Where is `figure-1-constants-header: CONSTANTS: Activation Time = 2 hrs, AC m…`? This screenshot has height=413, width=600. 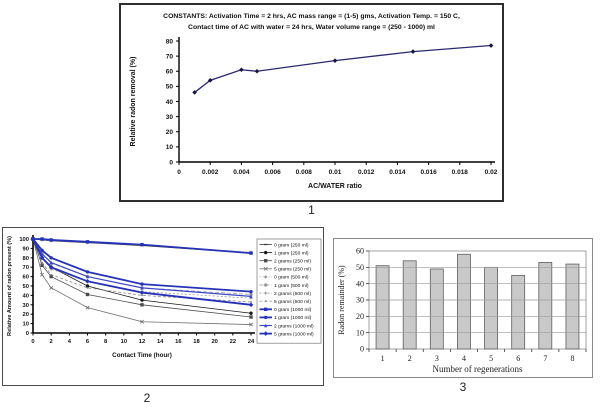 figure-1-constants-header: CONSTANTS: Activation Time = 2 hrs, AC m… is located at coordinates (311, 22).